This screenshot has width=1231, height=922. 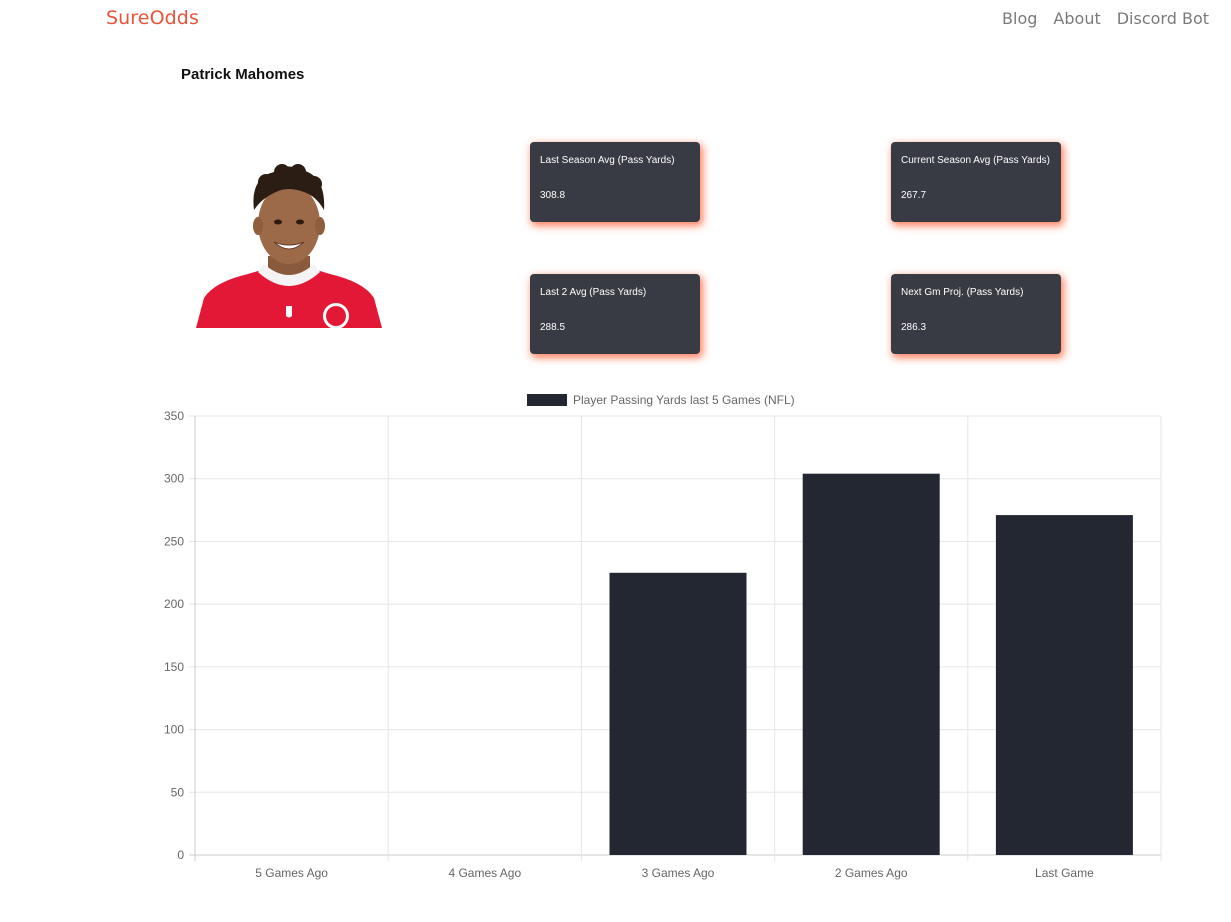 What do you see at coordinates (174, 416) in the screenshot?
I see `y-tick-label: 350` at bounding box center [174, 416].